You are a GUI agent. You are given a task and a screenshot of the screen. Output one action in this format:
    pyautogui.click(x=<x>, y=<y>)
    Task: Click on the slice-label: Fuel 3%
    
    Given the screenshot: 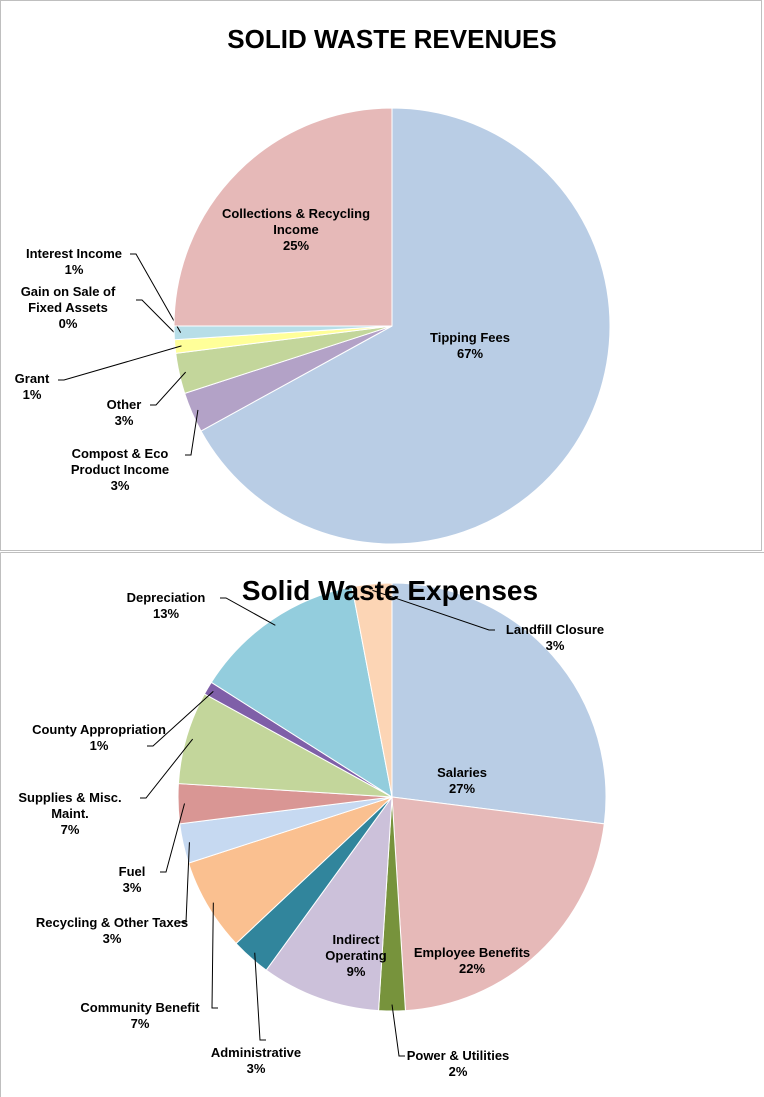 What is the action you would take?
    pyautogui.click(x=132, y=880)
    